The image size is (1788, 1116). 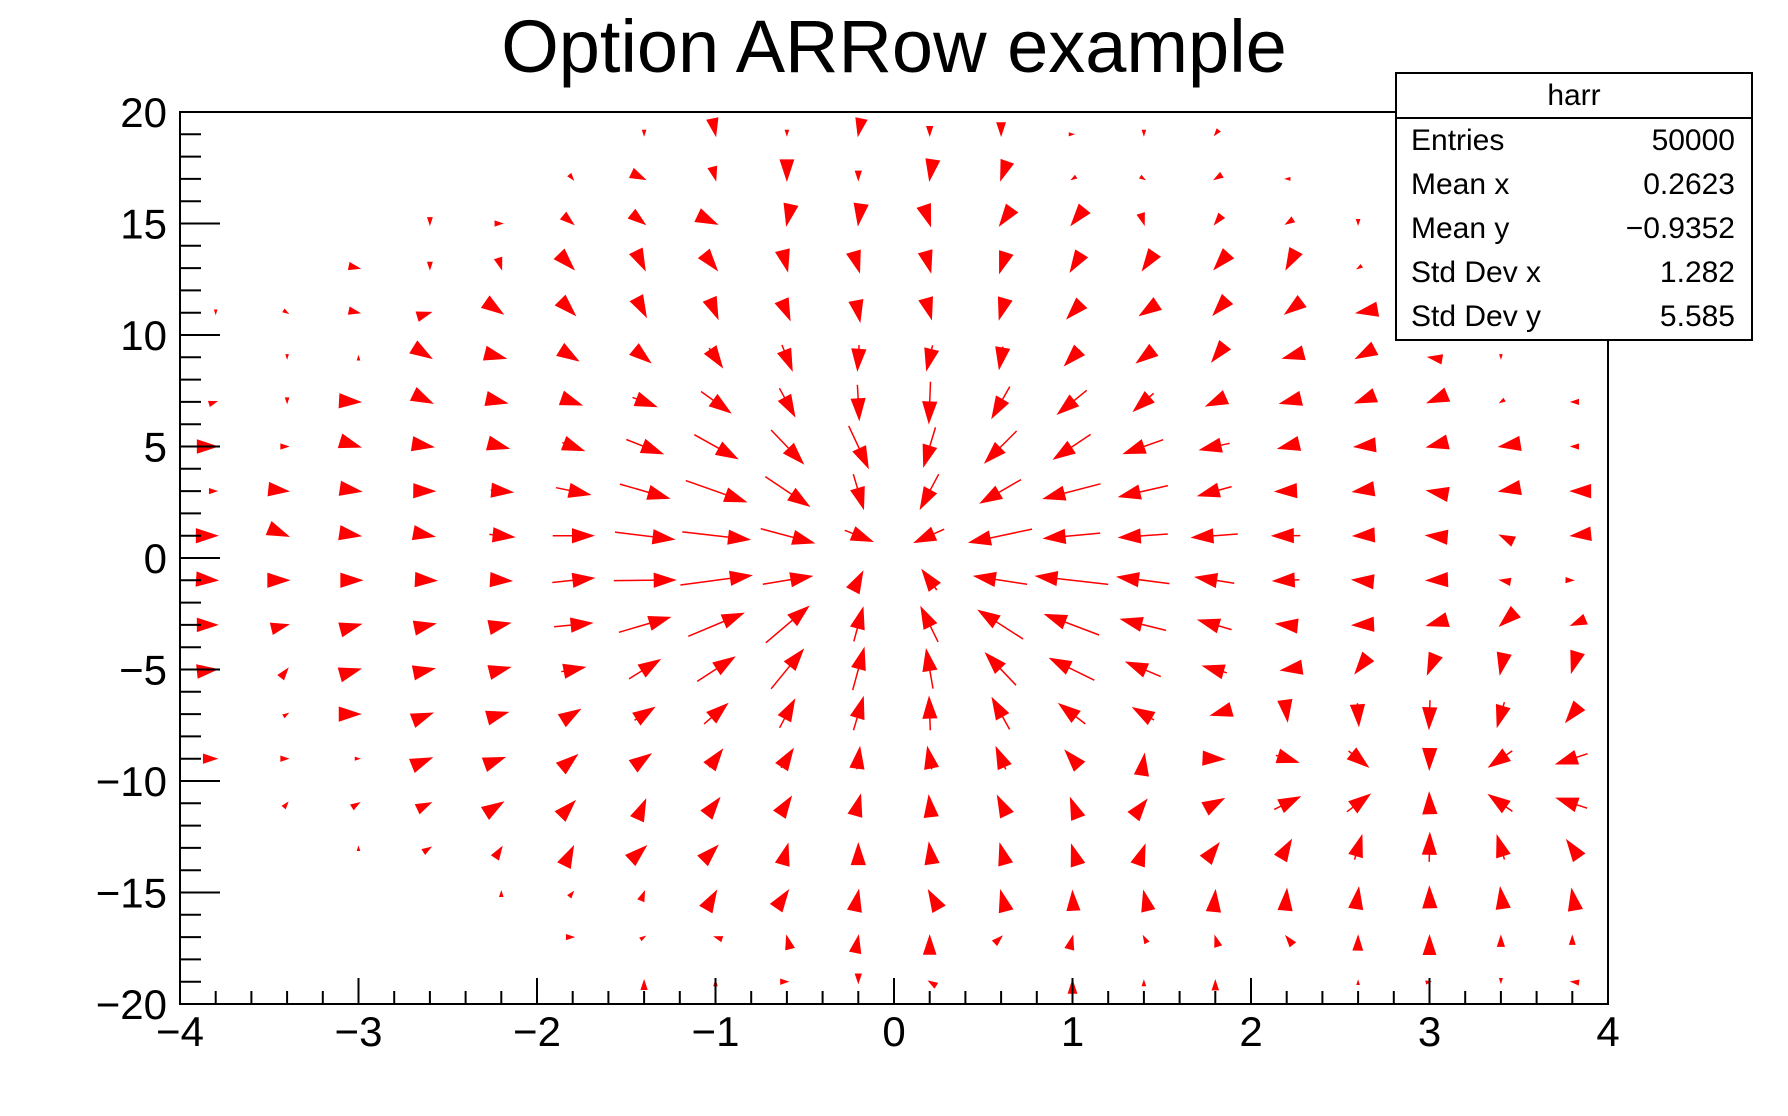 What do you see at coordinates (1574, 317) in the screenshot?
I see `stats-row: Std Dev y 5.585` at bounding box center [1574, 317].